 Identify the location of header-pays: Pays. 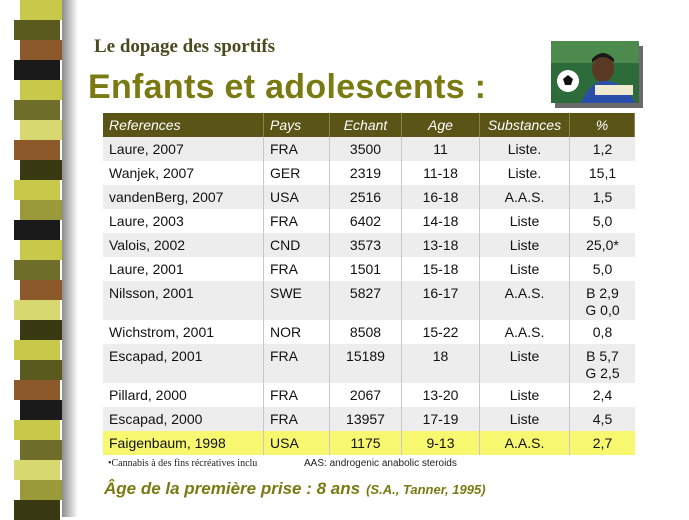
(297, 125).